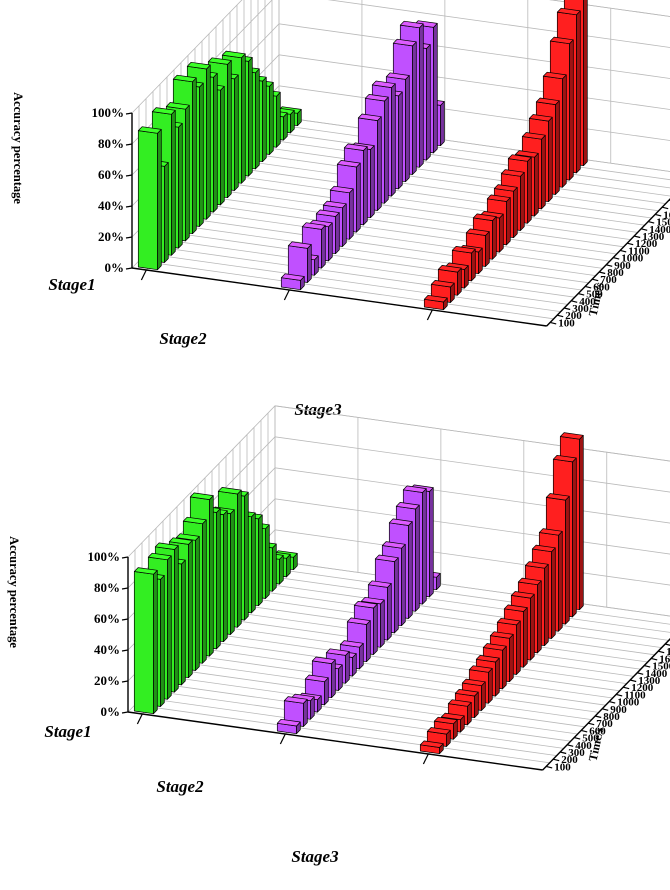  Describe the element at coordinates (107, 649) in the screenshot. I see `y-tick-label: 40%` at that location.